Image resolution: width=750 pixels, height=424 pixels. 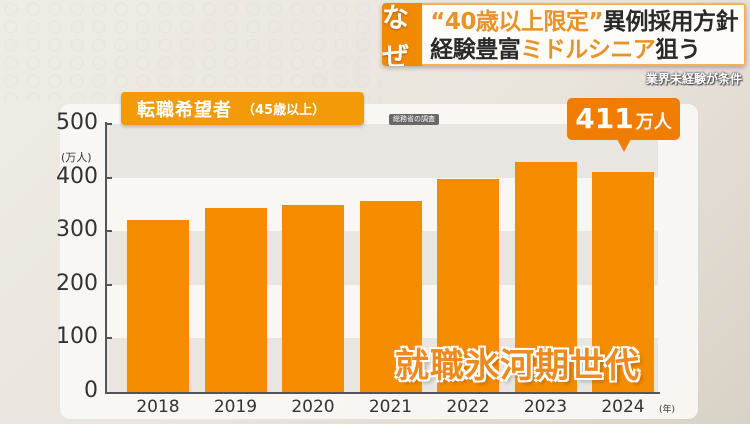 I want to click on headline-line-2: 経験豊富ミドルシニア狙う, so click(x=584, y=50).